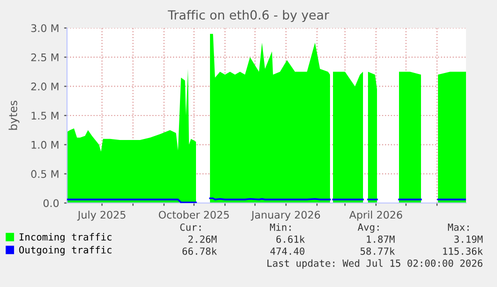 The image size is (497, 287). What do you see at coordinates (202, 239) in the screenshot?
I see `text: 2.26M` at bounding box center [202, 239].